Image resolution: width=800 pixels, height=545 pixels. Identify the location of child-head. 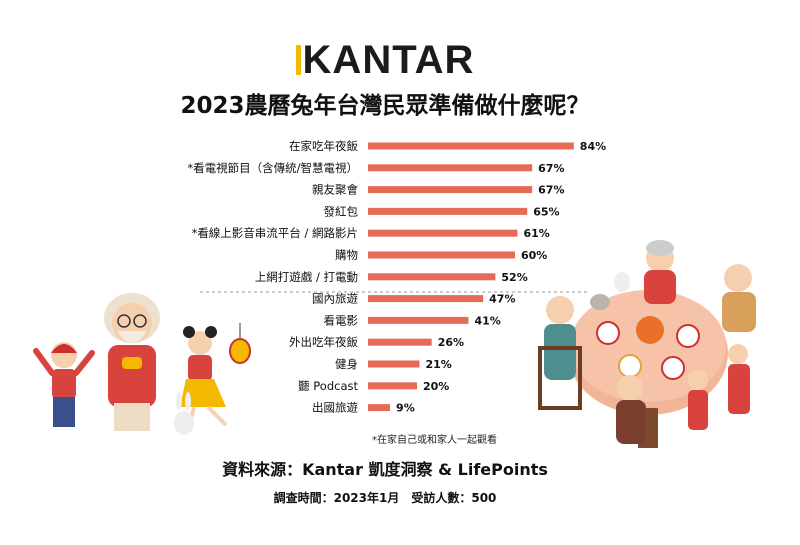
(698, 380).